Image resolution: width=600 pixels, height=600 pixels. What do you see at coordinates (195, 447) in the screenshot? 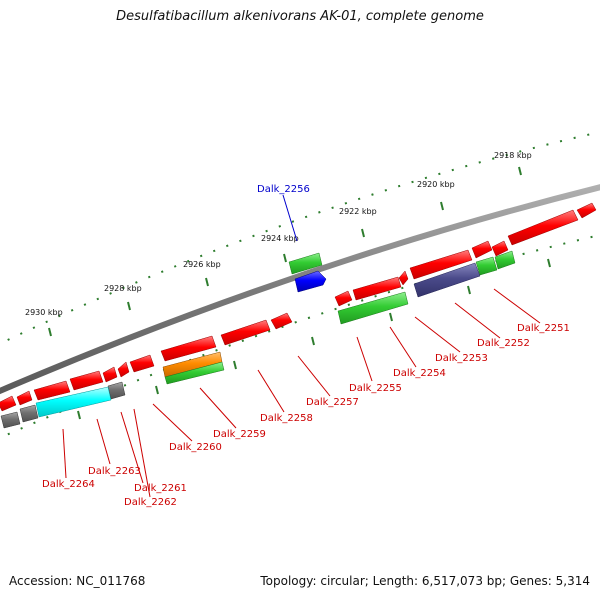
I see `gene-label-2260: Dalk_2260` at bounding box center [195, 447].